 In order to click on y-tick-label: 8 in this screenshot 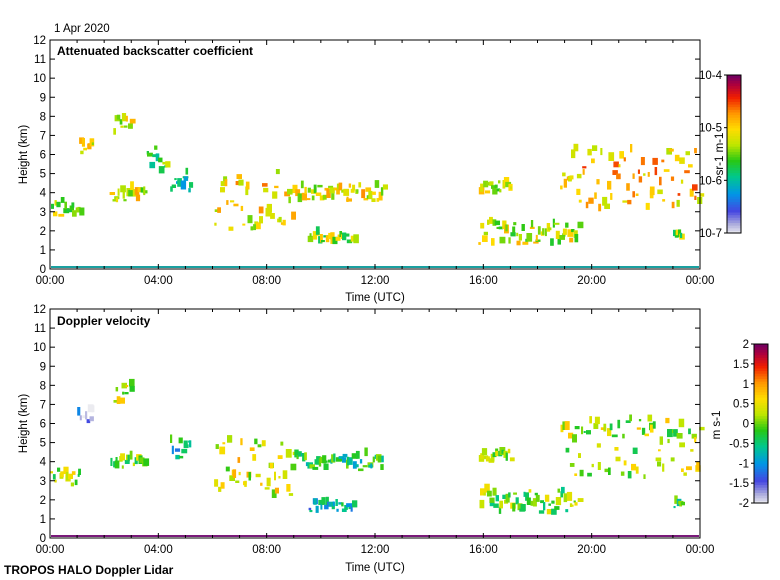, I will do `click(43, 117)`.